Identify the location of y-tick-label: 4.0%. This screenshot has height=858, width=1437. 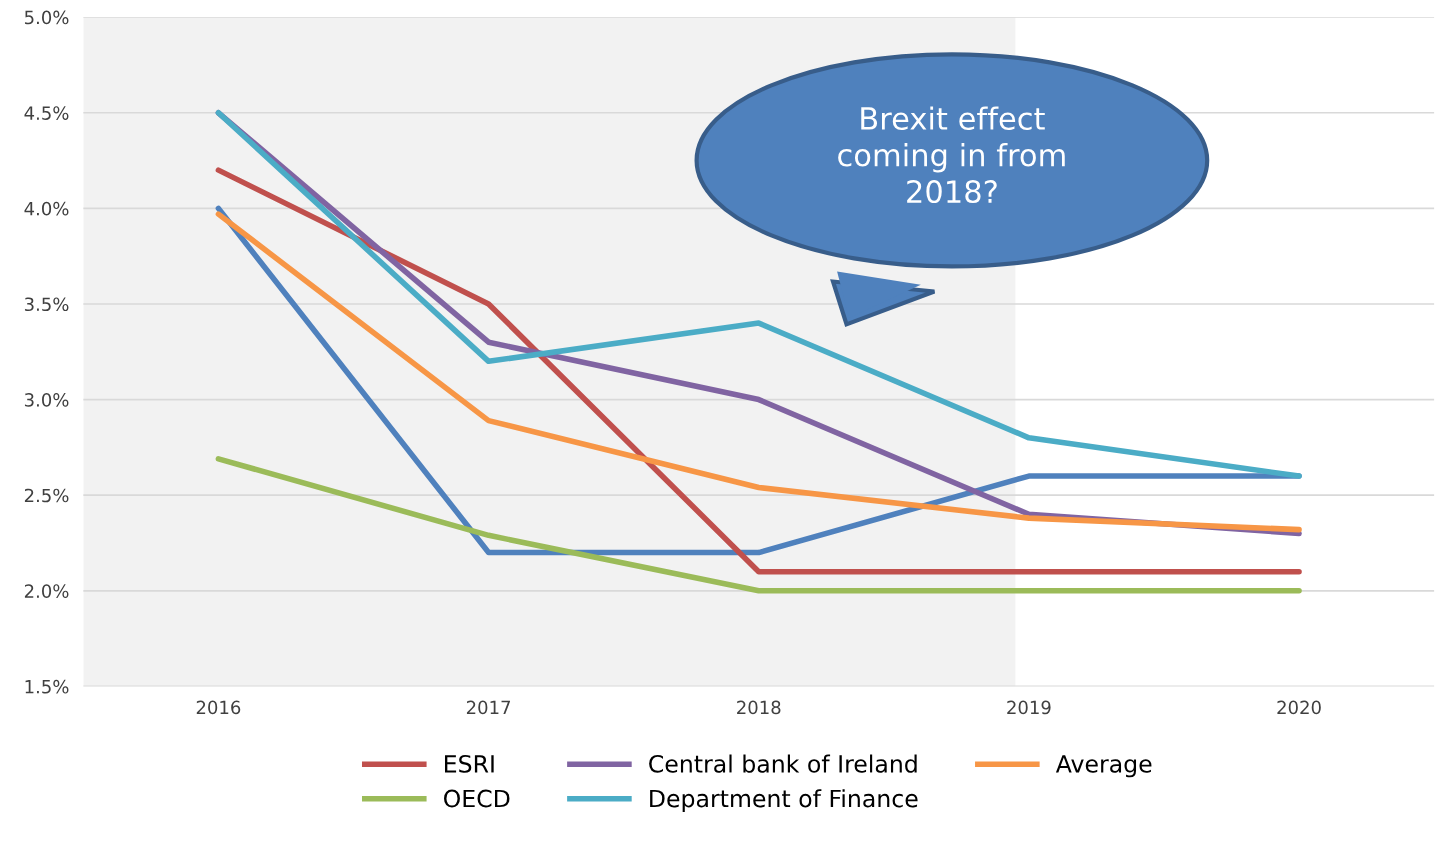
(46, 208).